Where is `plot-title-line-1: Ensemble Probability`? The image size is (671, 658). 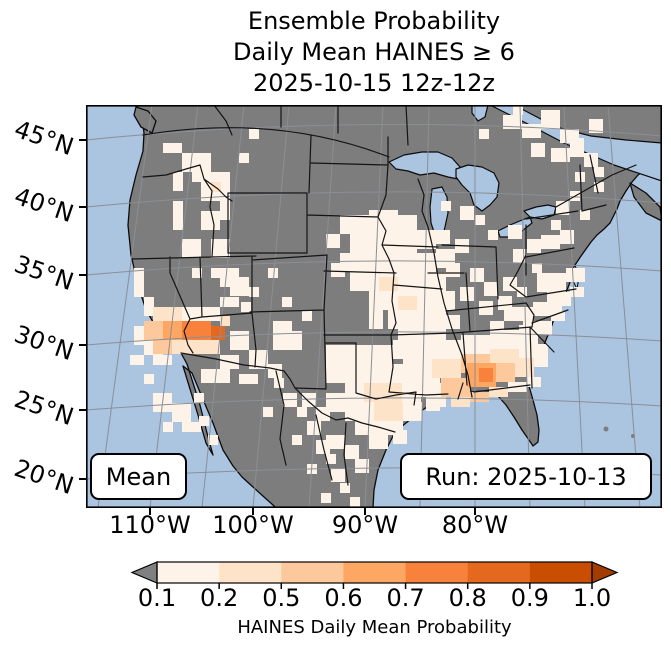 plot-title-line-1: Ensemble Probability is located at coordinates (374, 21).